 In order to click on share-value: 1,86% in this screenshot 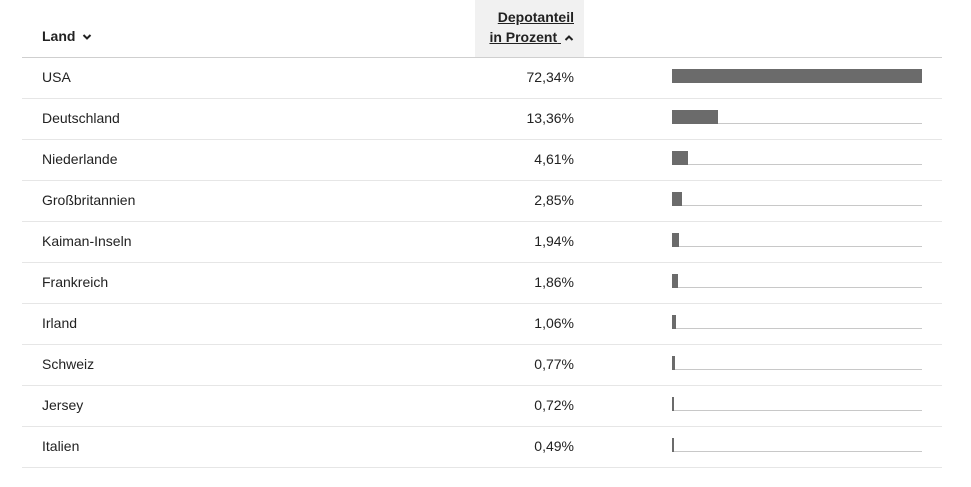, I will do `click(554, 282)`.